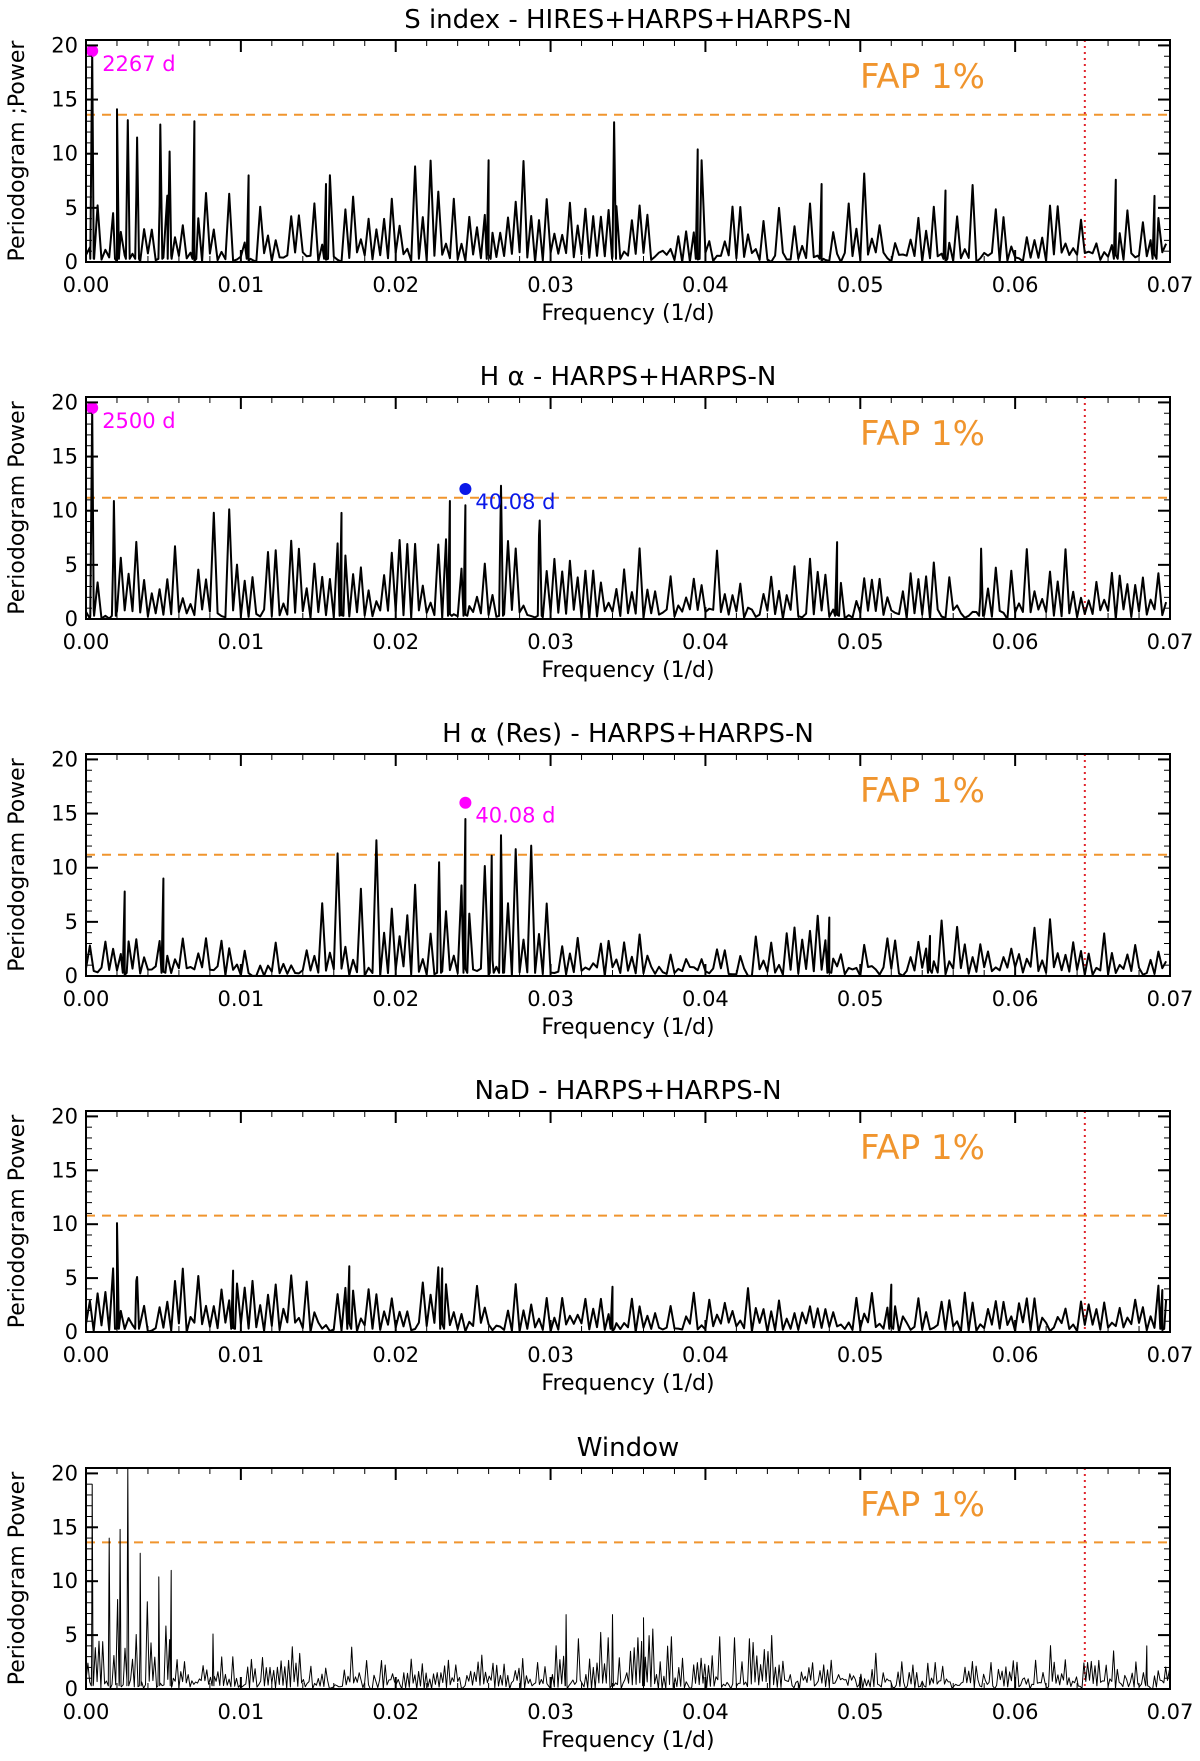  What do you see at coordinates (628, 377) in the screenshot?
I see `panel-title: H α - HARPS+HARPS-N` at bounding box center [628, 377].